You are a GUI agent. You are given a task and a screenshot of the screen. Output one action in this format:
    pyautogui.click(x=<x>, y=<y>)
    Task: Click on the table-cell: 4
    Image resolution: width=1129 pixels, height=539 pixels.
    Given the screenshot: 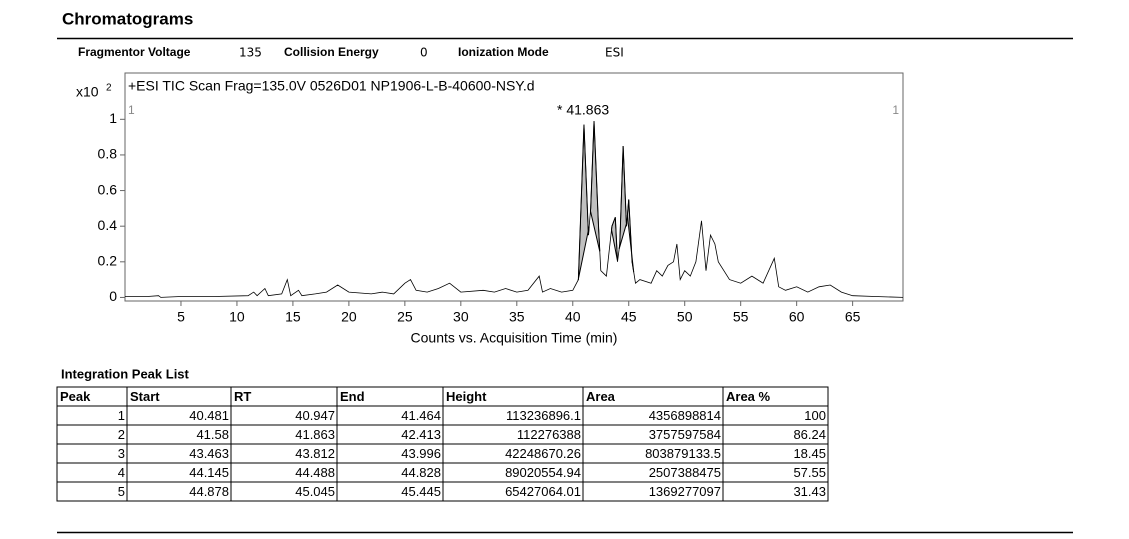 What is the action you would take?
    pyautogui.click(x=121, y=472)
    